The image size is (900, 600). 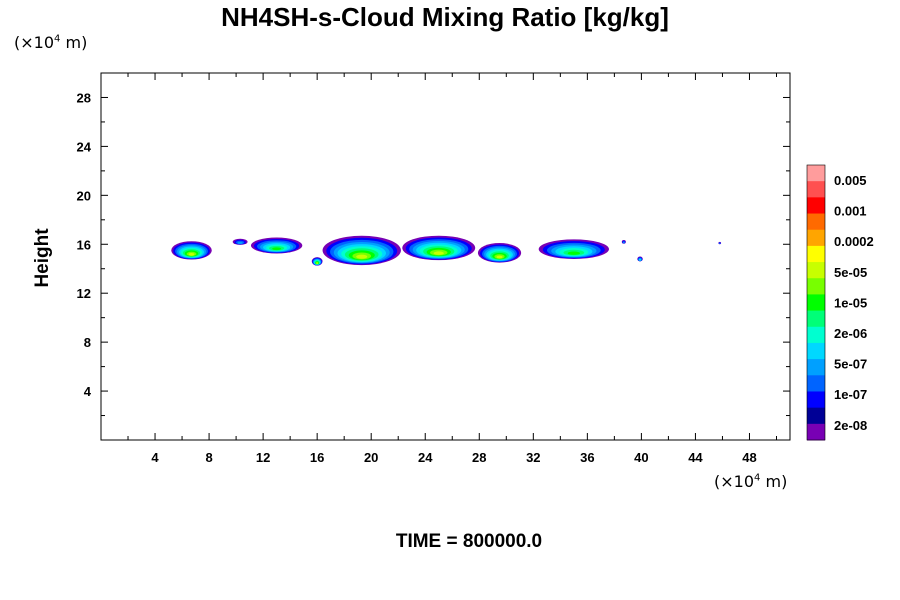 I want to click on y-tick-label: 4, so click(x=88, y=391).